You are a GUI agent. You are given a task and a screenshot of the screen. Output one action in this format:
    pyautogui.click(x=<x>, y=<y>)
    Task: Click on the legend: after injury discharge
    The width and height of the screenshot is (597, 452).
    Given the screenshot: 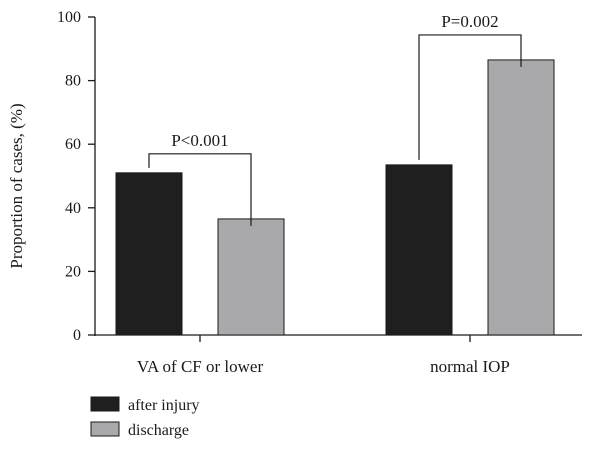 What is the action you would take?
    pyautogui.click(x=145, y=417)
    